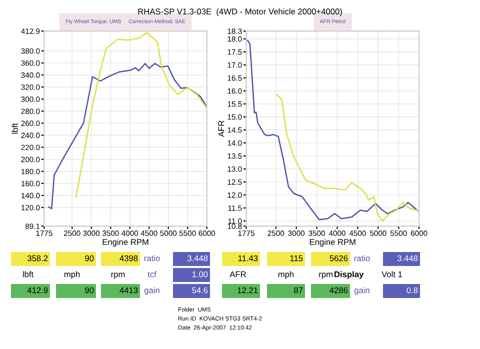 This screenshot has width=480, height=349. What do you see at coordinates (392, 274) in the screenshot?
I see `text: Volt 1` at bounding box center [392, 274].